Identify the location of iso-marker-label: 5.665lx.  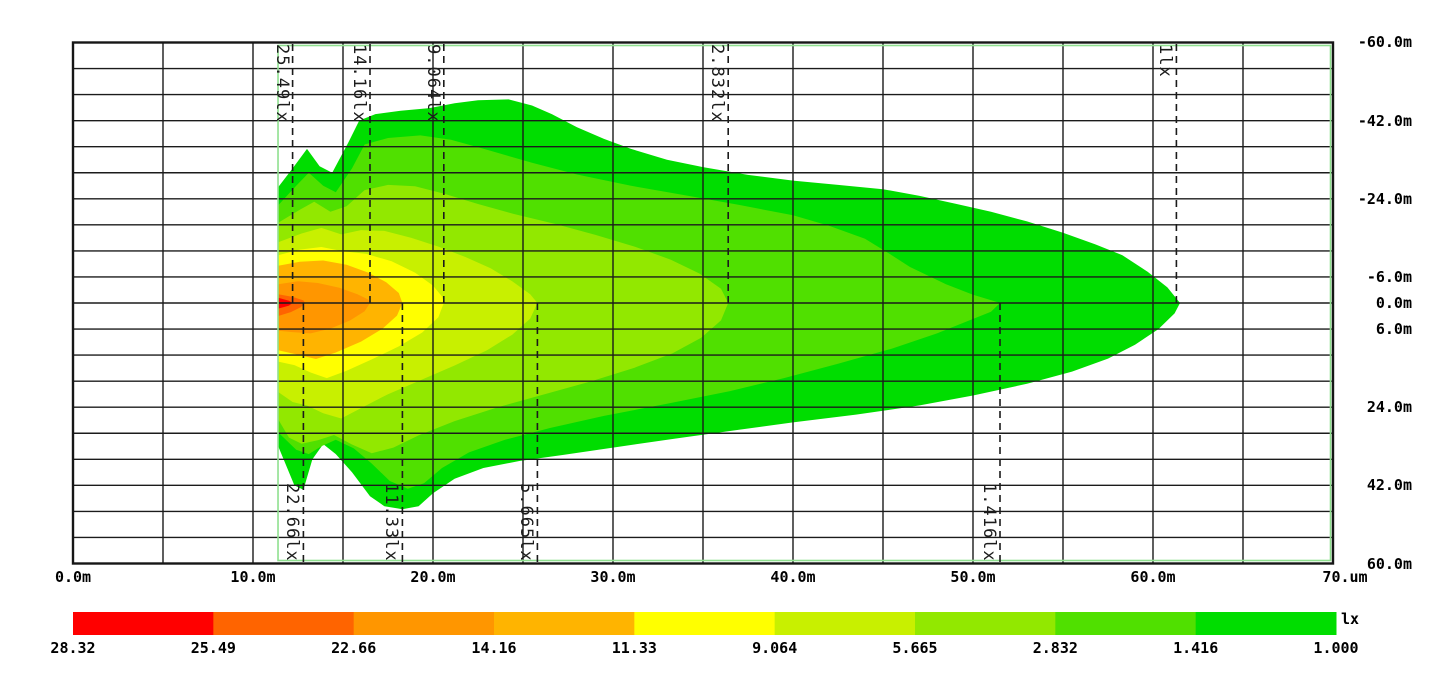
(526, 522).